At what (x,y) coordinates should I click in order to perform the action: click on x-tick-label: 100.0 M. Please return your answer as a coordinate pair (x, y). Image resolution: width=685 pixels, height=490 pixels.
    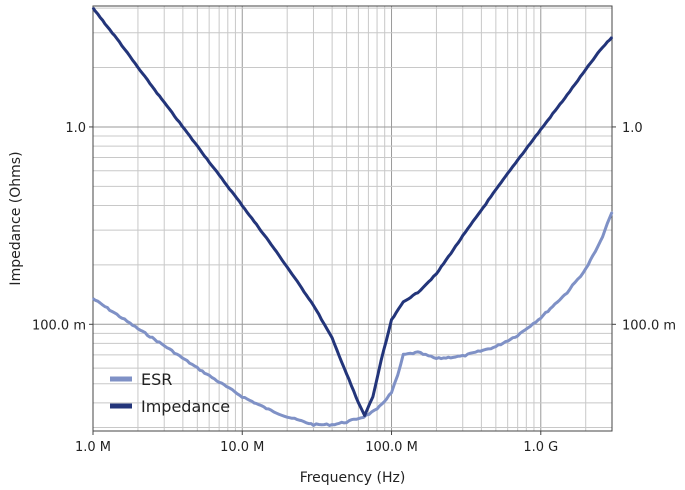
    Looking at the image, I should click on (391, 447).